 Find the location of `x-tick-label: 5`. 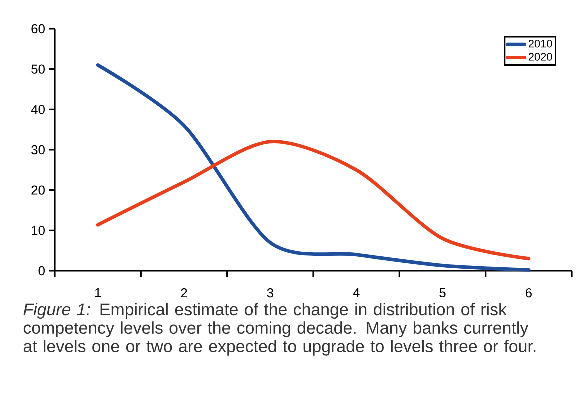

x-tick-label: 5 is located at coordinates (443, 293).